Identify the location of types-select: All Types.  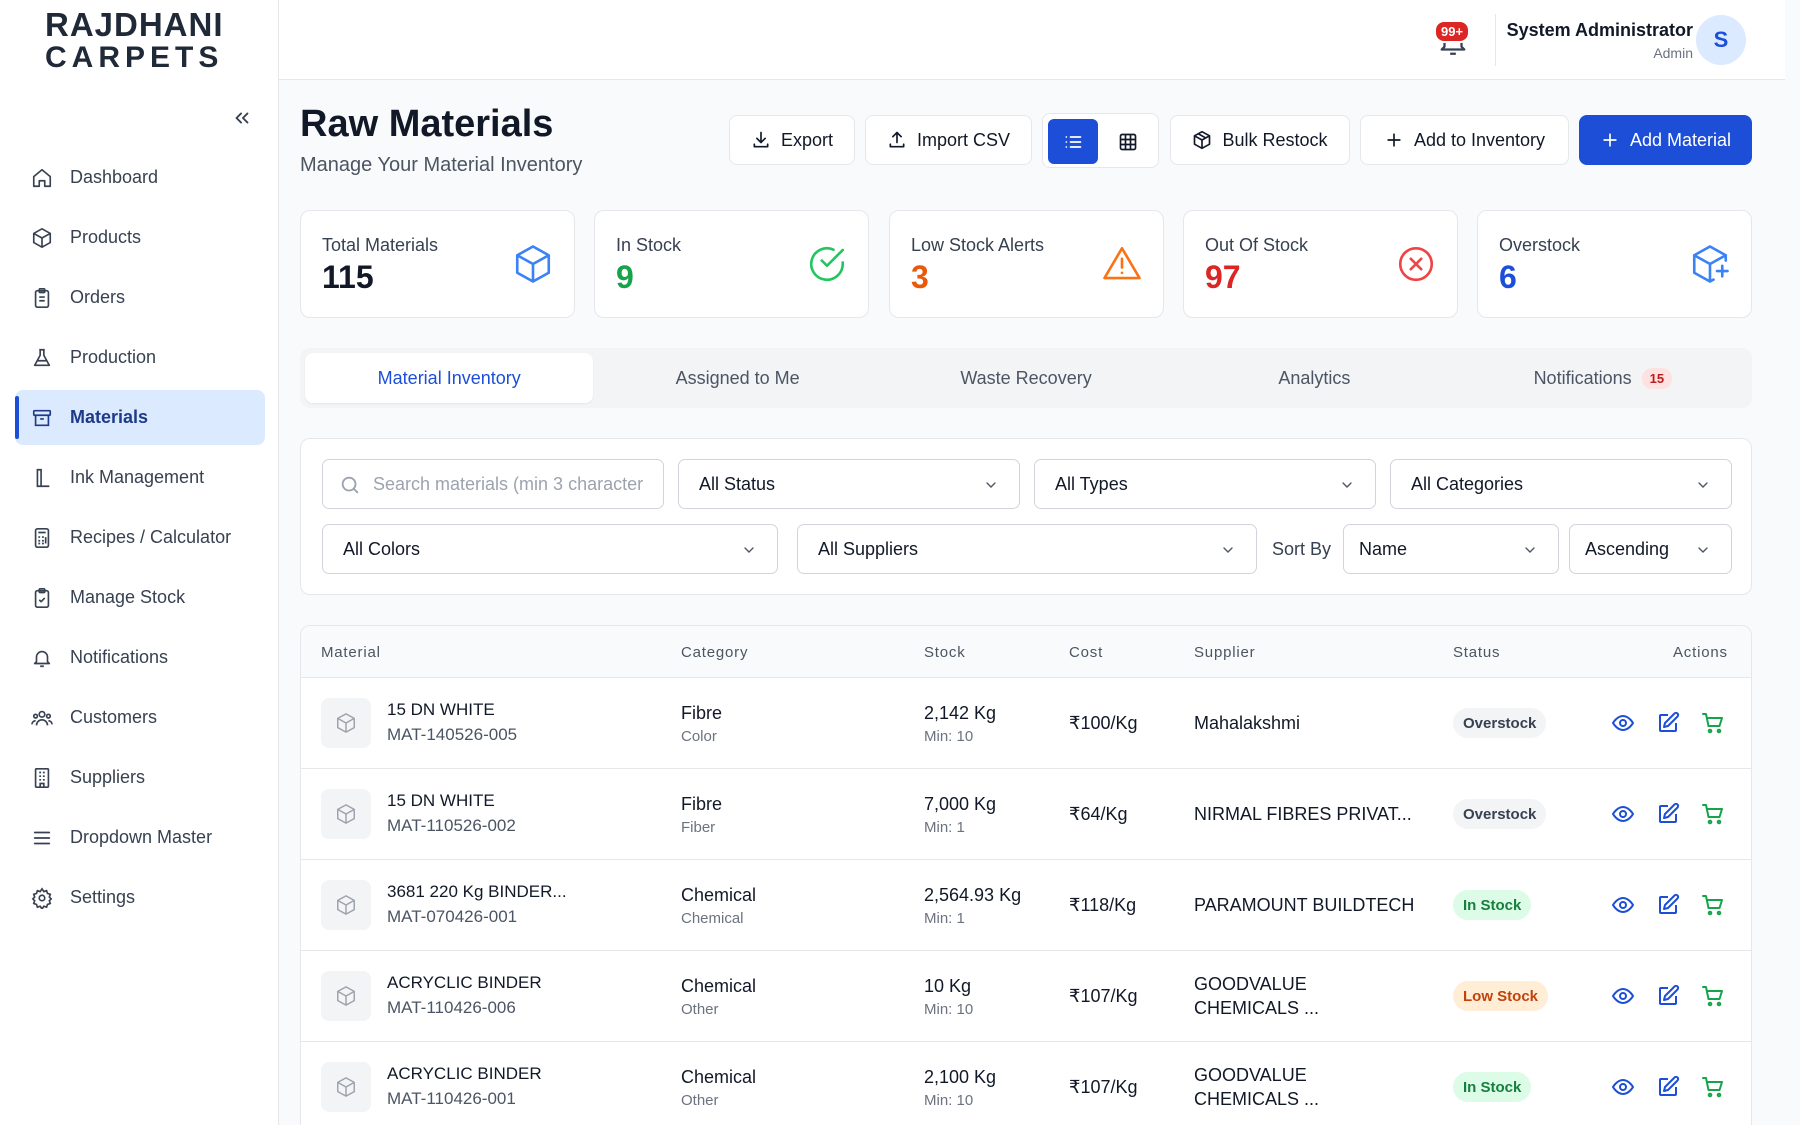
(1205, 484).